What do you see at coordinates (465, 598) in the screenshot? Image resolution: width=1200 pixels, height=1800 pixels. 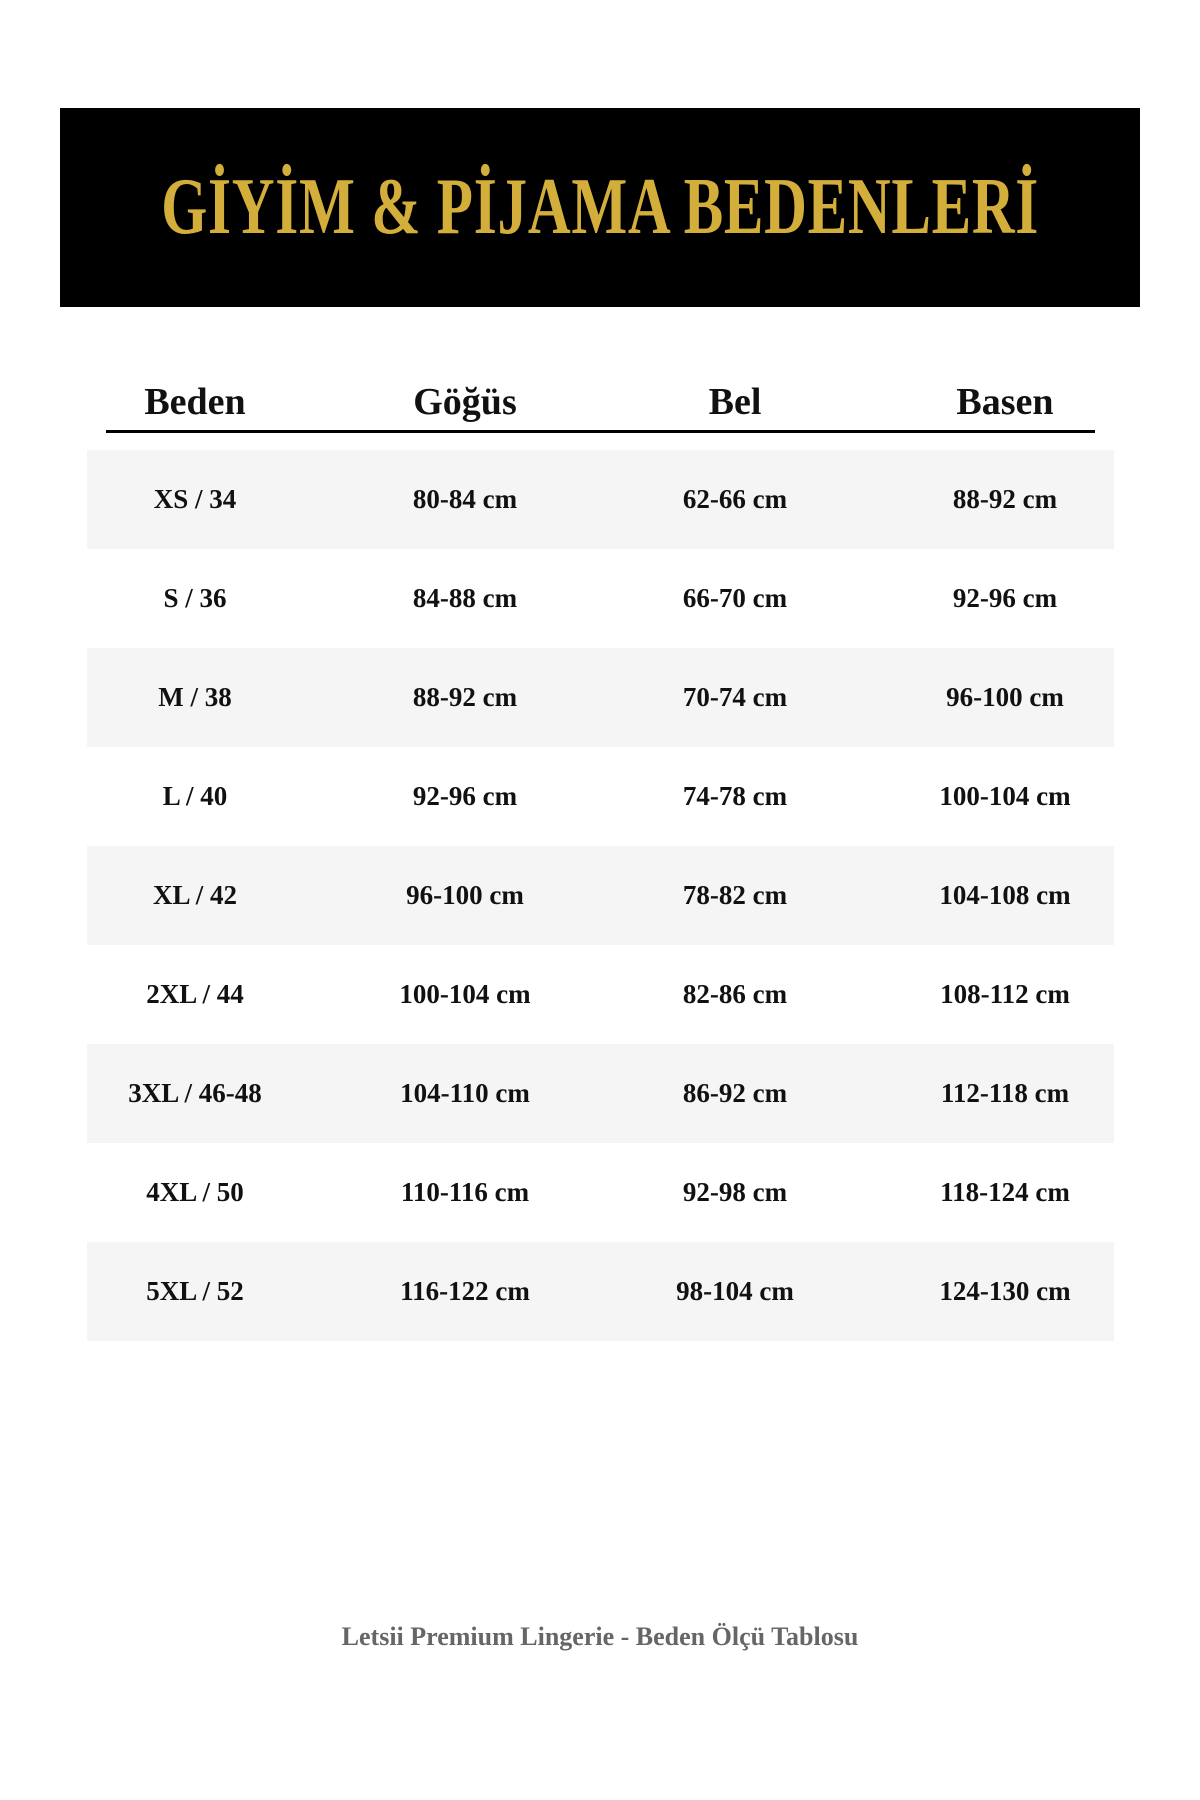 I see `chest-cell: 84-88 cm` at bounding box center [465, 598].